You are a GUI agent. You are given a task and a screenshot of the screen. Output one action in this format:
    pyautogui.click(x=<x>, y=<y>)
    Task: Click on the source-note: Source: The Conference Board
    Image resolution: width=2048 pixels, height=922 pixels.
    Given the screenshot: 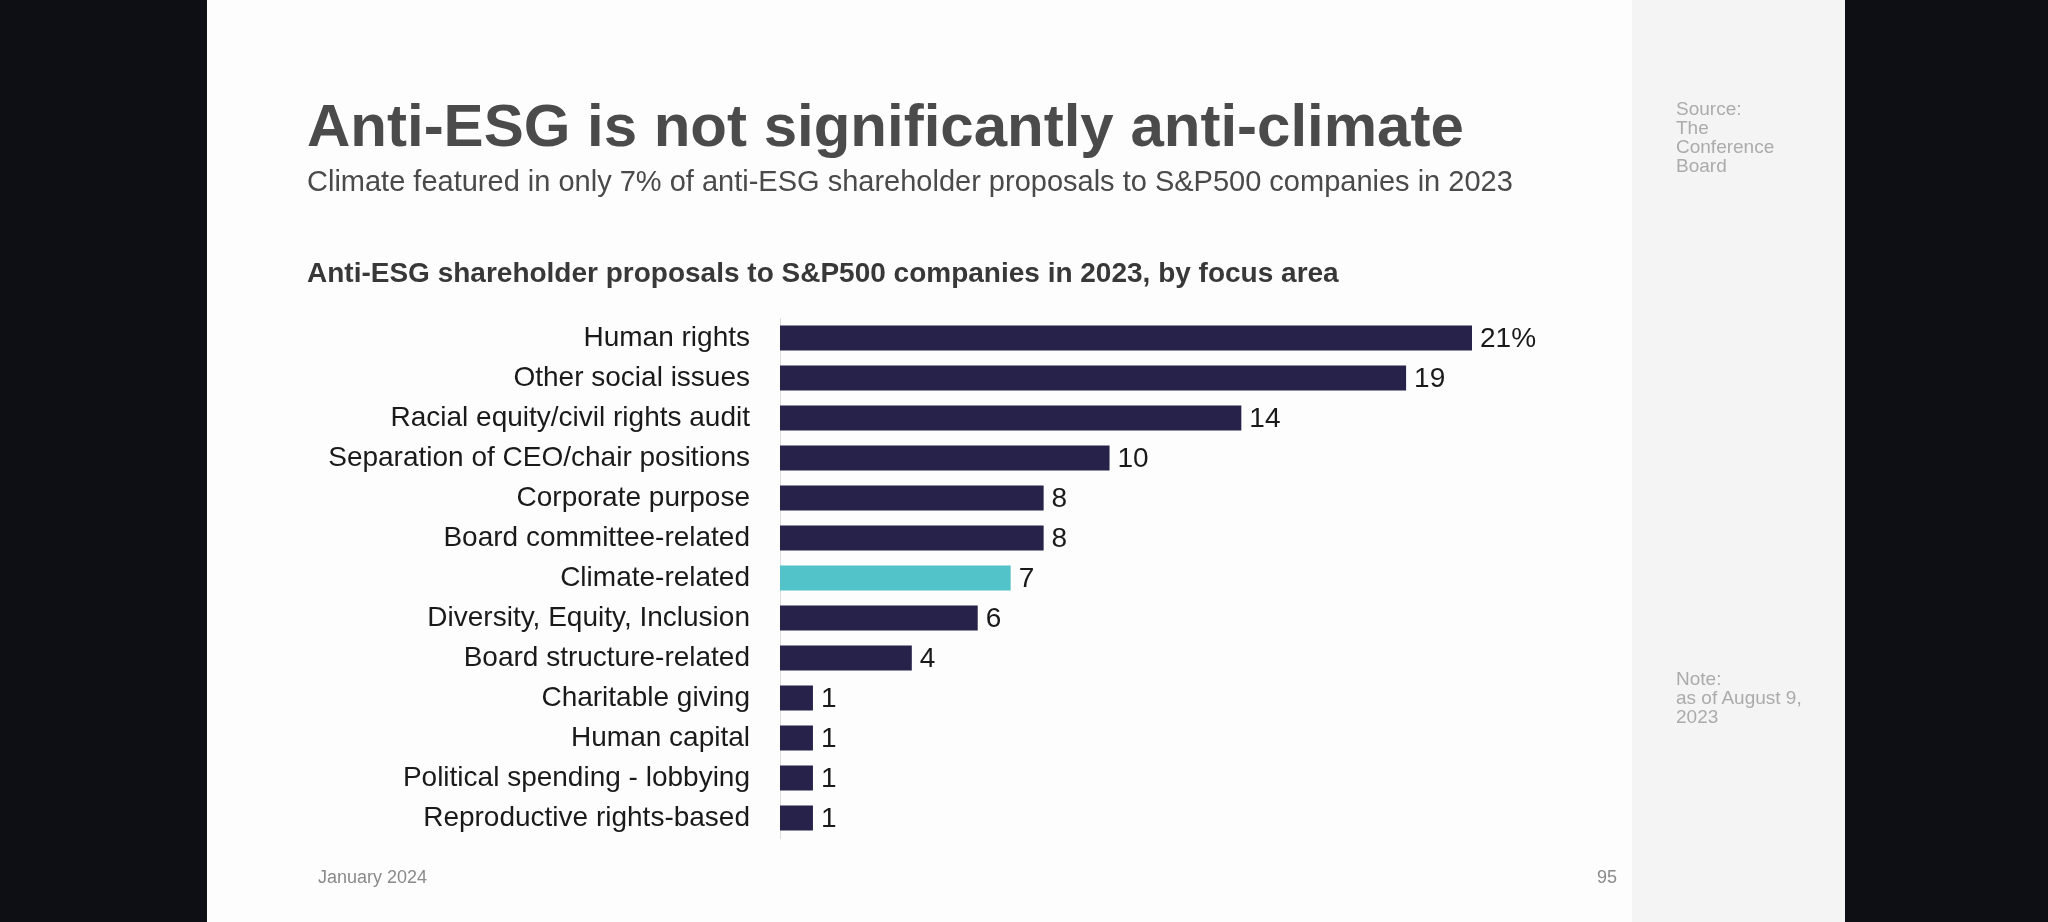 What is the action you would take?
    pyautogui.click(x=1726, y=137)
    